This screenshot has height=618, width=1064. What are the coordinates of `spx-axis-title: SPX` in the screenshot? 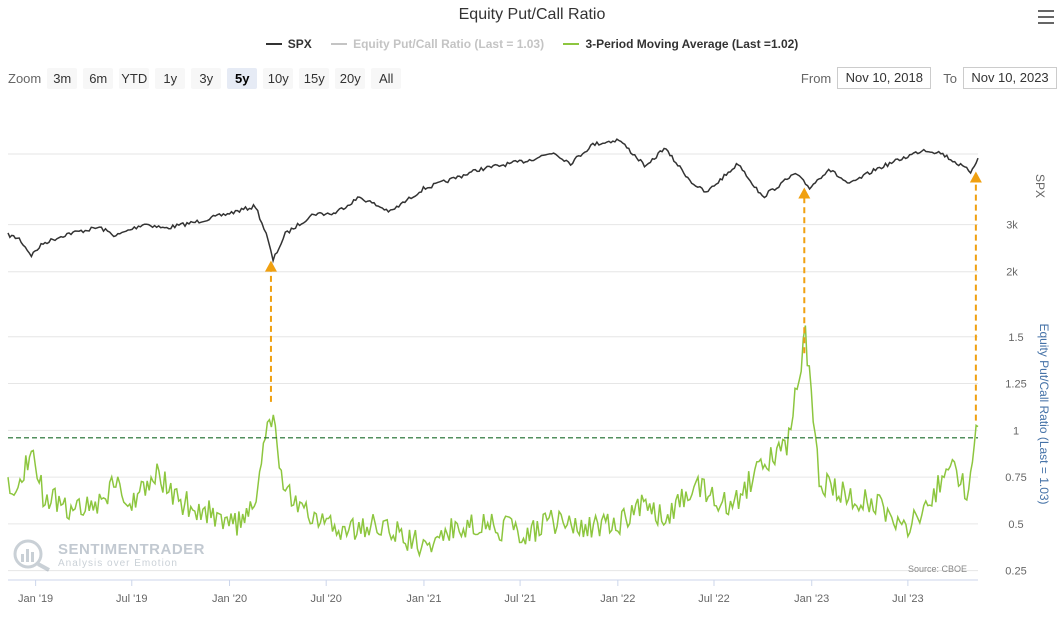 It's located at (1040, 186).